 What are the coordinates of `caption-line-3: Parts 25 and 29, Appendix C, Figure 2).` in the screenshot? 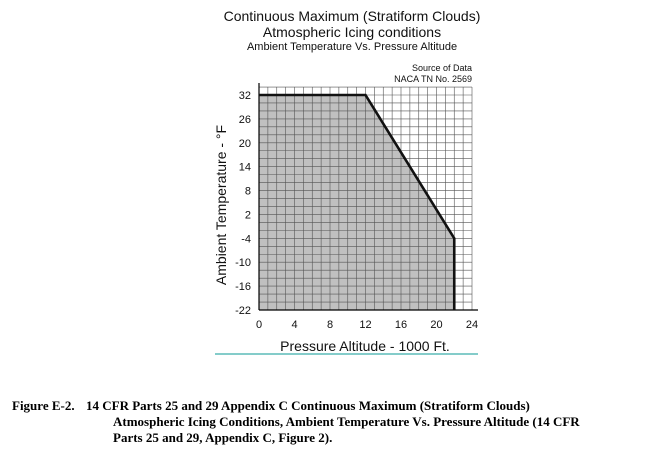 It's located at (223, 437).